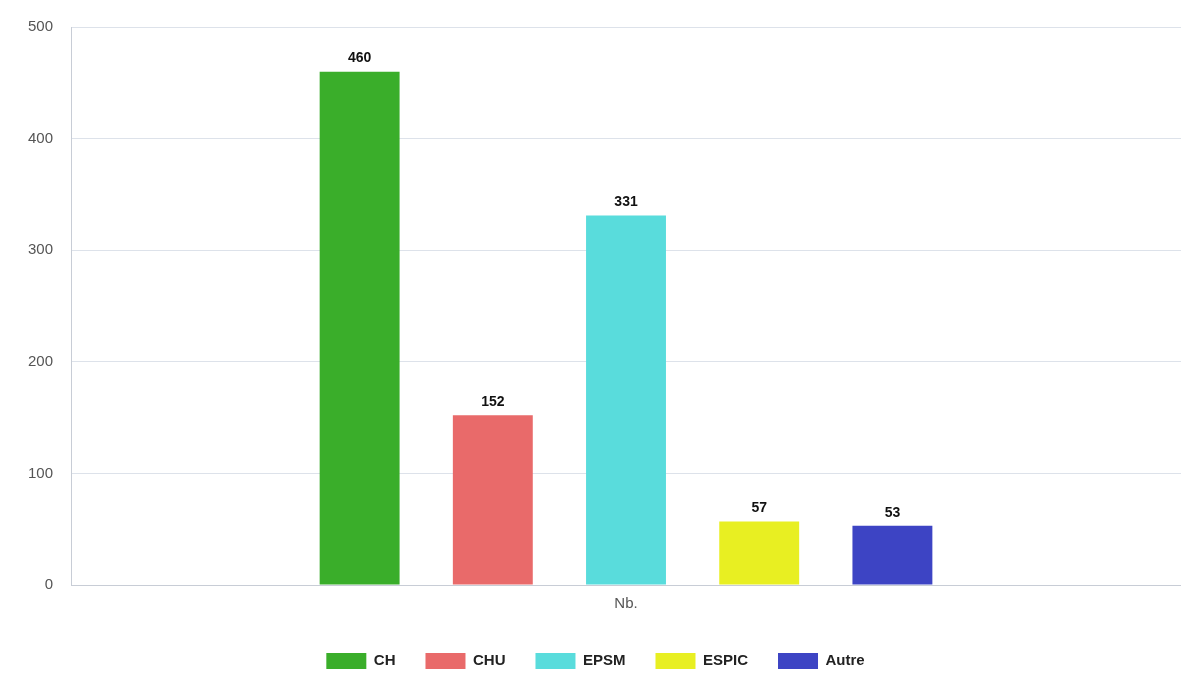 The image size is (1181, 684). Describe the element at coordinates (41, 26) in the screenshot. I see `y-tick-label: 500` at that location.